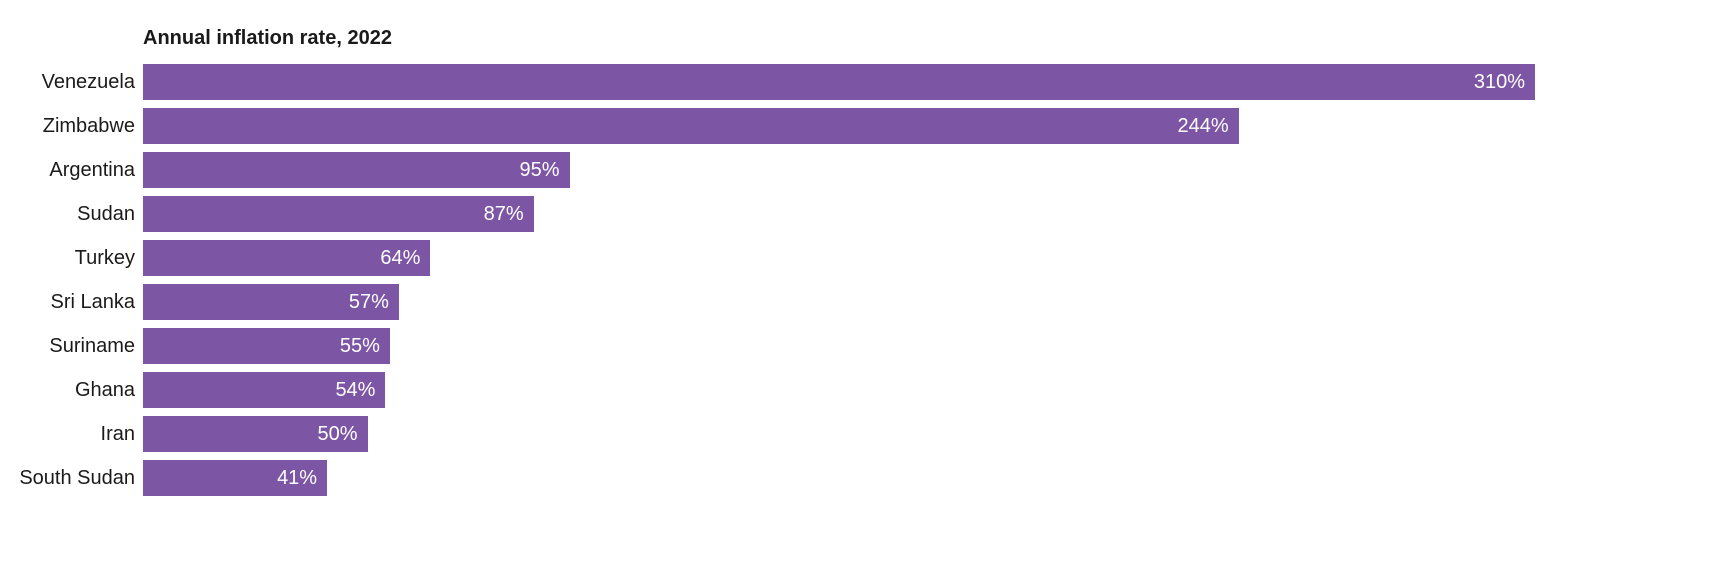  I want to click on bar: 54%, so click(264, 390).